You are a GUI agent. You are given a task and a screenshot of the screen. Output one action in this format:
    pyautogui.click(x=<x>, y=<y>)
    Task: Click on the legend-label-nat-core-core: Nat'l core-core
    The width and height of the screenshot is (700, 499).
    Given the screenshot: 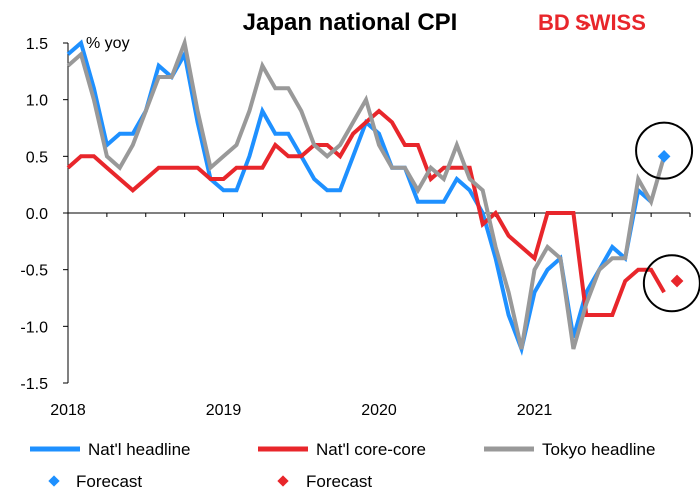 What is the action you would take?
    pyautogui.click(x=371, y=449)
    